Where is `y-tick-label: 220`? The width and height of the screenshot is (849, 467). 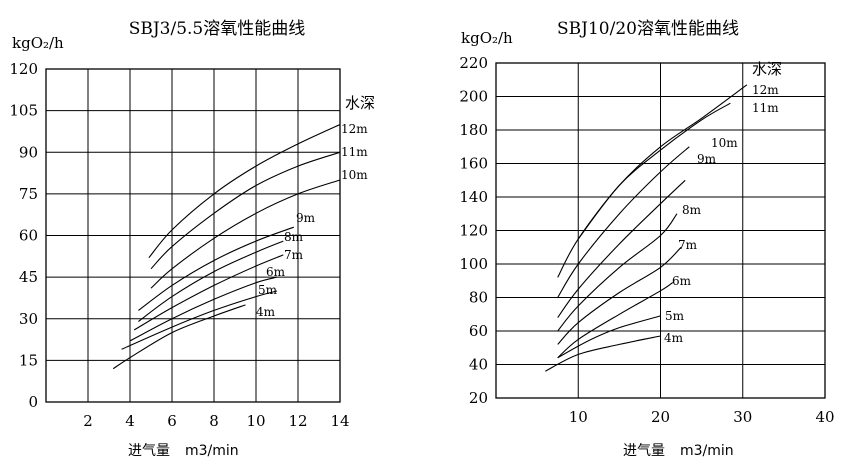
y-tick-label: 220 is located at coordinates (473, 63).